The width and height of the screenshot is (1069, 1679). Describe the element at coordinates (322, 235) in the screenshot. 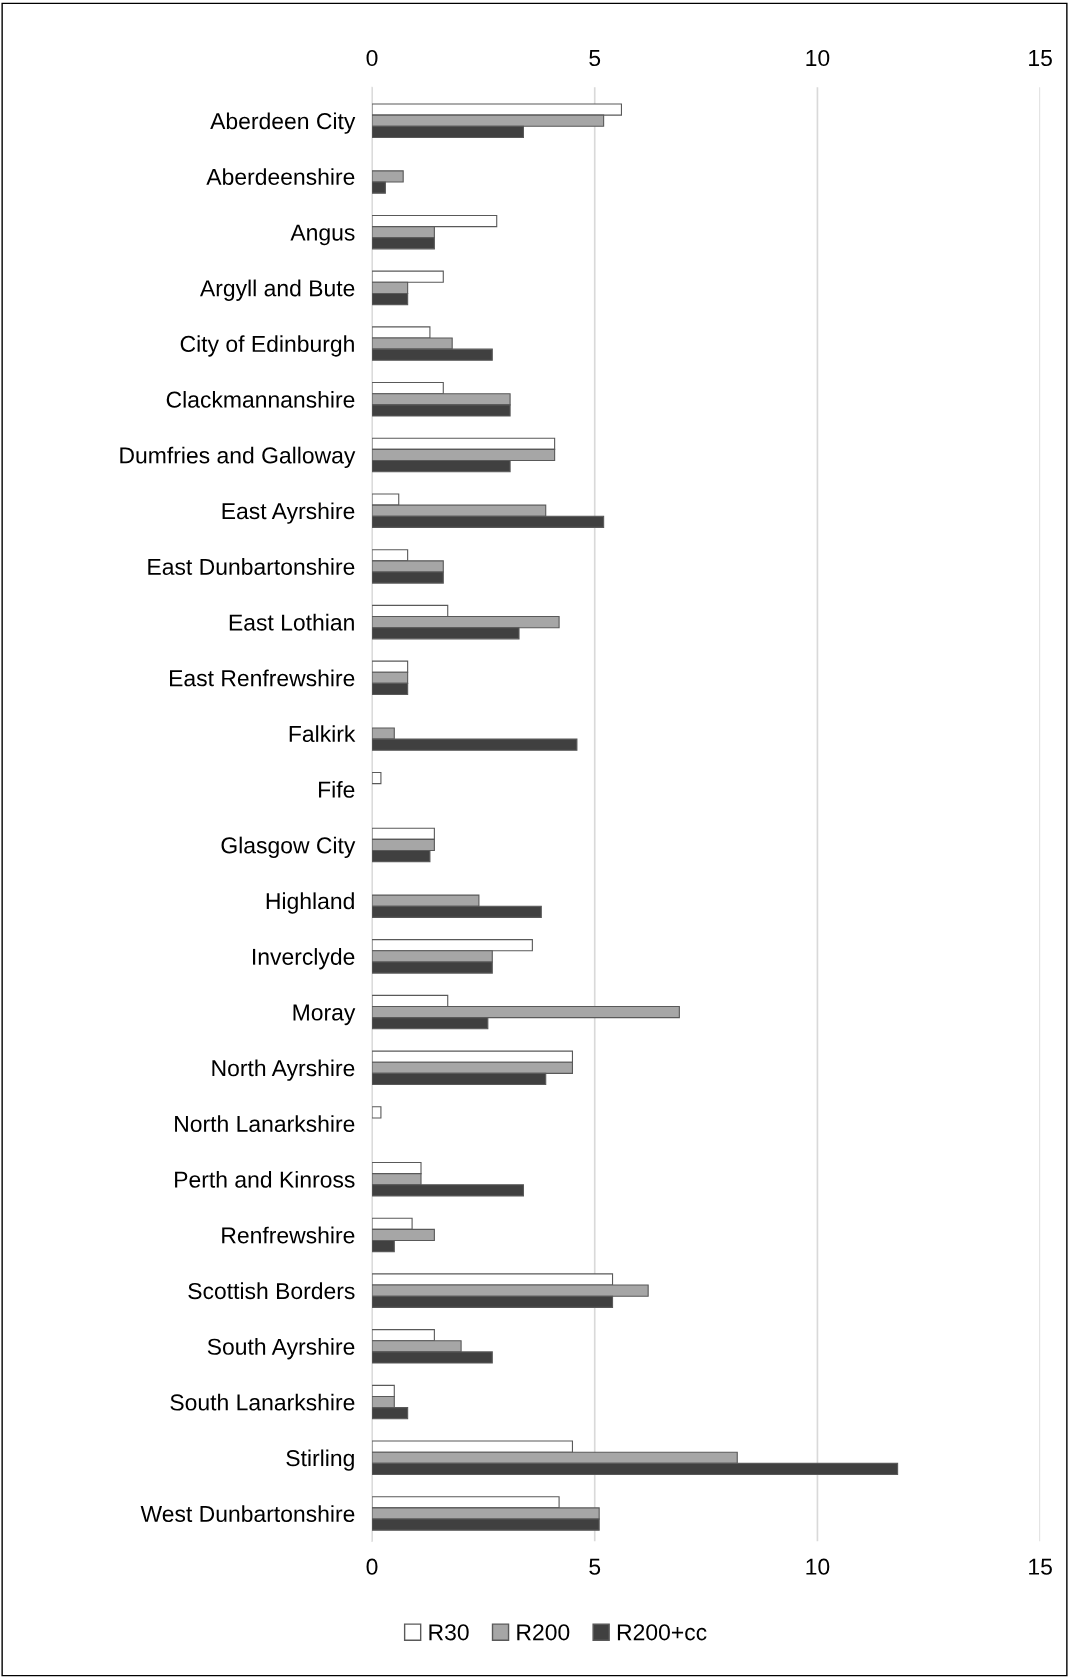

I see `y-tick-label: Angus` at that location.